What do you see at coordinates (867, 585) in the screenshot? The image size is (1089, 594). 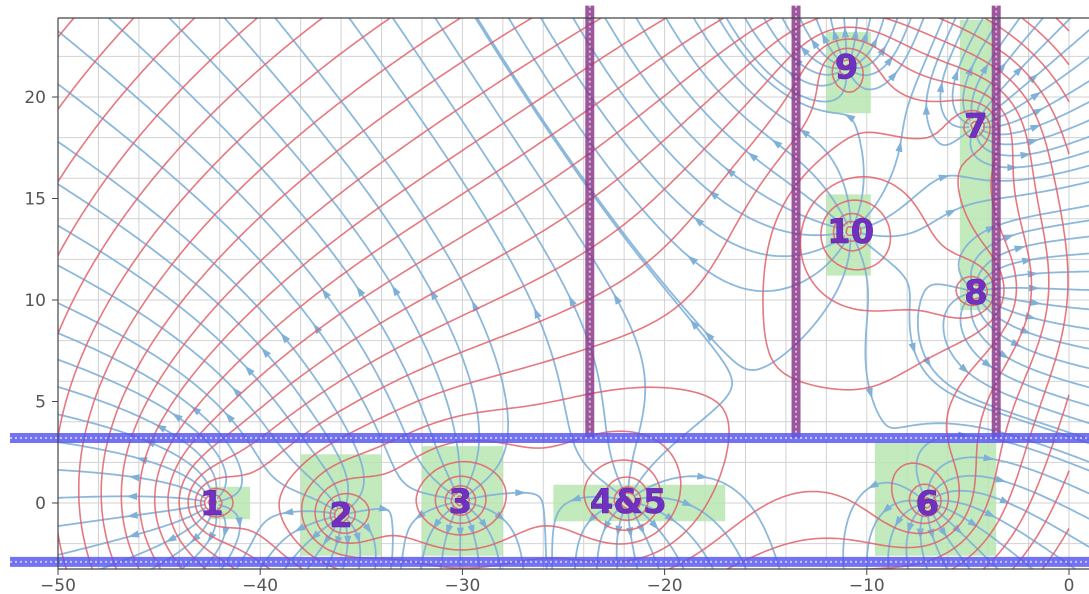 I see `x-tick-label: −10` at bounding box center [867, 585].